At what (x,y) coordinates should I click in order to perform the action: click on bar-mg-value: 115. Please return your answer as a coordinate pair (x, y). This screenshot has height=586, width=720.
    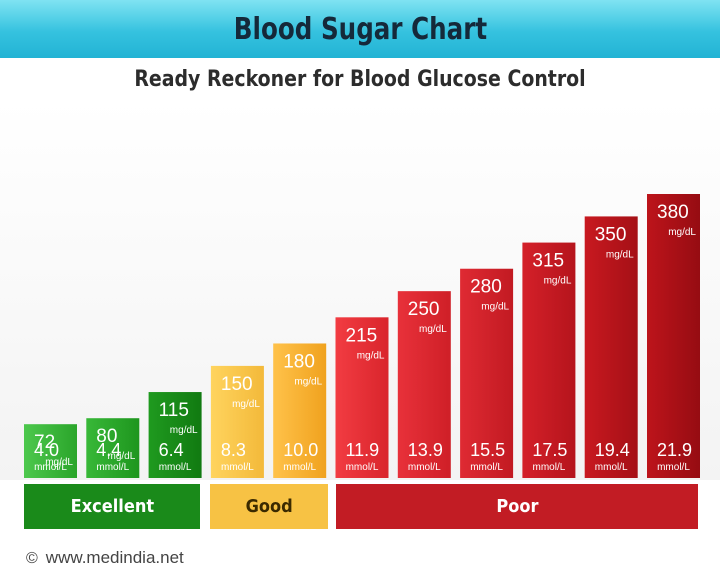
    Looking at the image, I should click on (174, 410).